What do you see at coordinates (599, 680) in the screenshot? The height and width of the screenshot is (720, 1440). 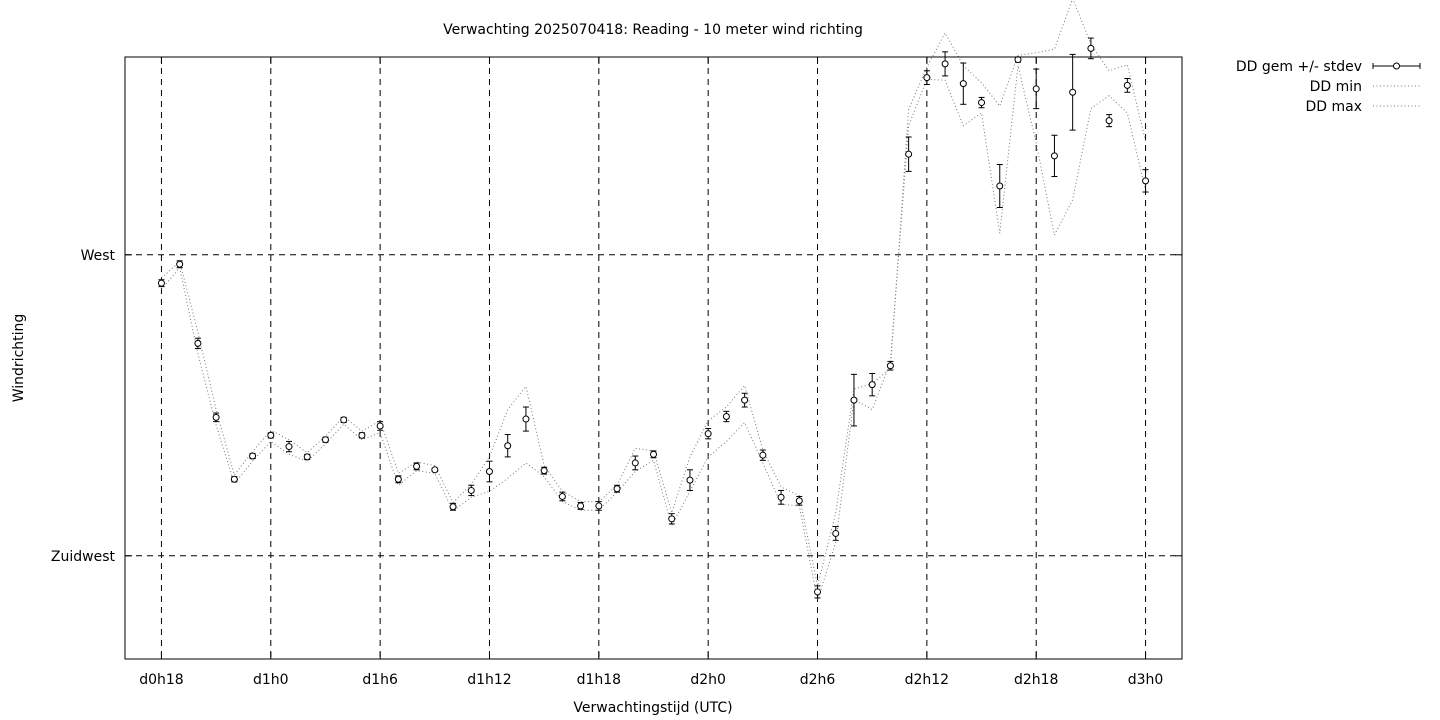 I see `x-tick-label: d1h18` at bounding box center [599, 680].